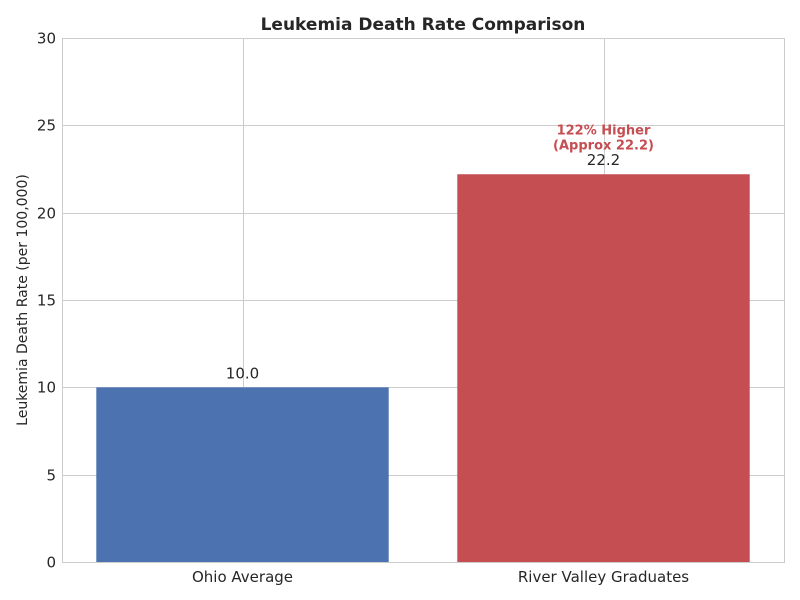 Image resolution: width=800 pixels, height=600 pixels. I want to click on y-tick-label: 30, so click(46, 39).